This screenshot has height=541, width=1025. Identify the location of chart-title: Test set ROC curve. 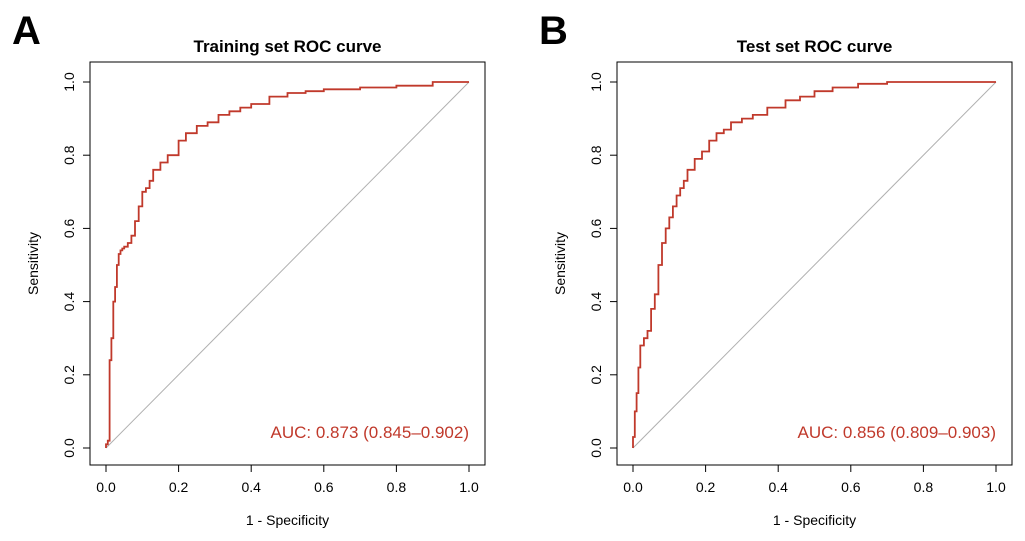
(815, 46).